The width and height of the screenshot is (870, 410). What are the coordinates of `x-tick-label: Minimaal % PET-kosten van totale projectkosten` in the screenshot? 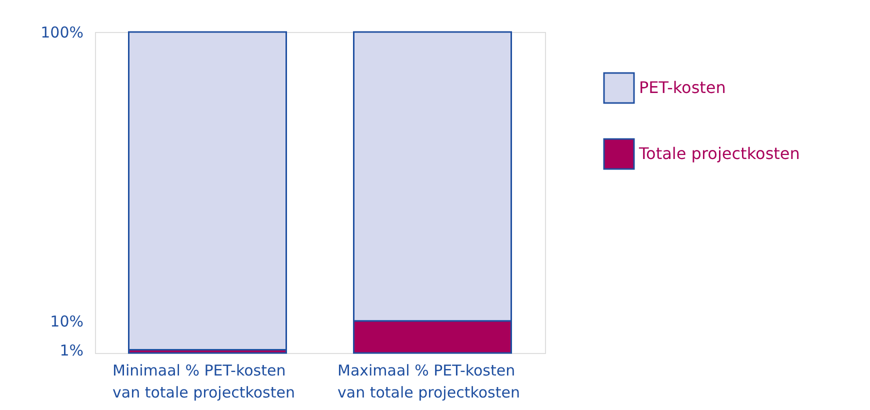 It's located at (203, 382).